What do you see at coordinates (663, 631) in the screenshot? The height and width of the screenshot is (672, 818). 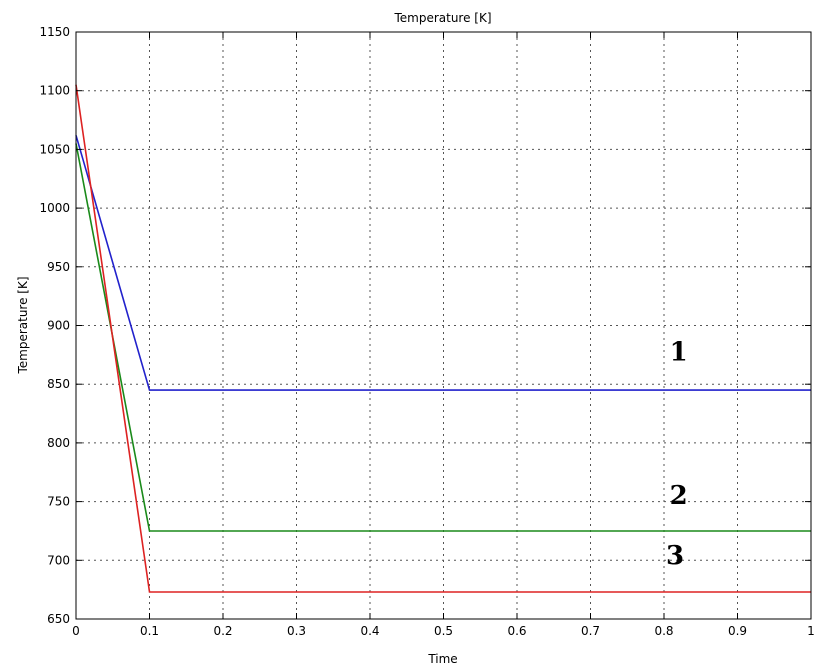 I see `x-tick-label: 0.8` at bounding box center [663, 631].